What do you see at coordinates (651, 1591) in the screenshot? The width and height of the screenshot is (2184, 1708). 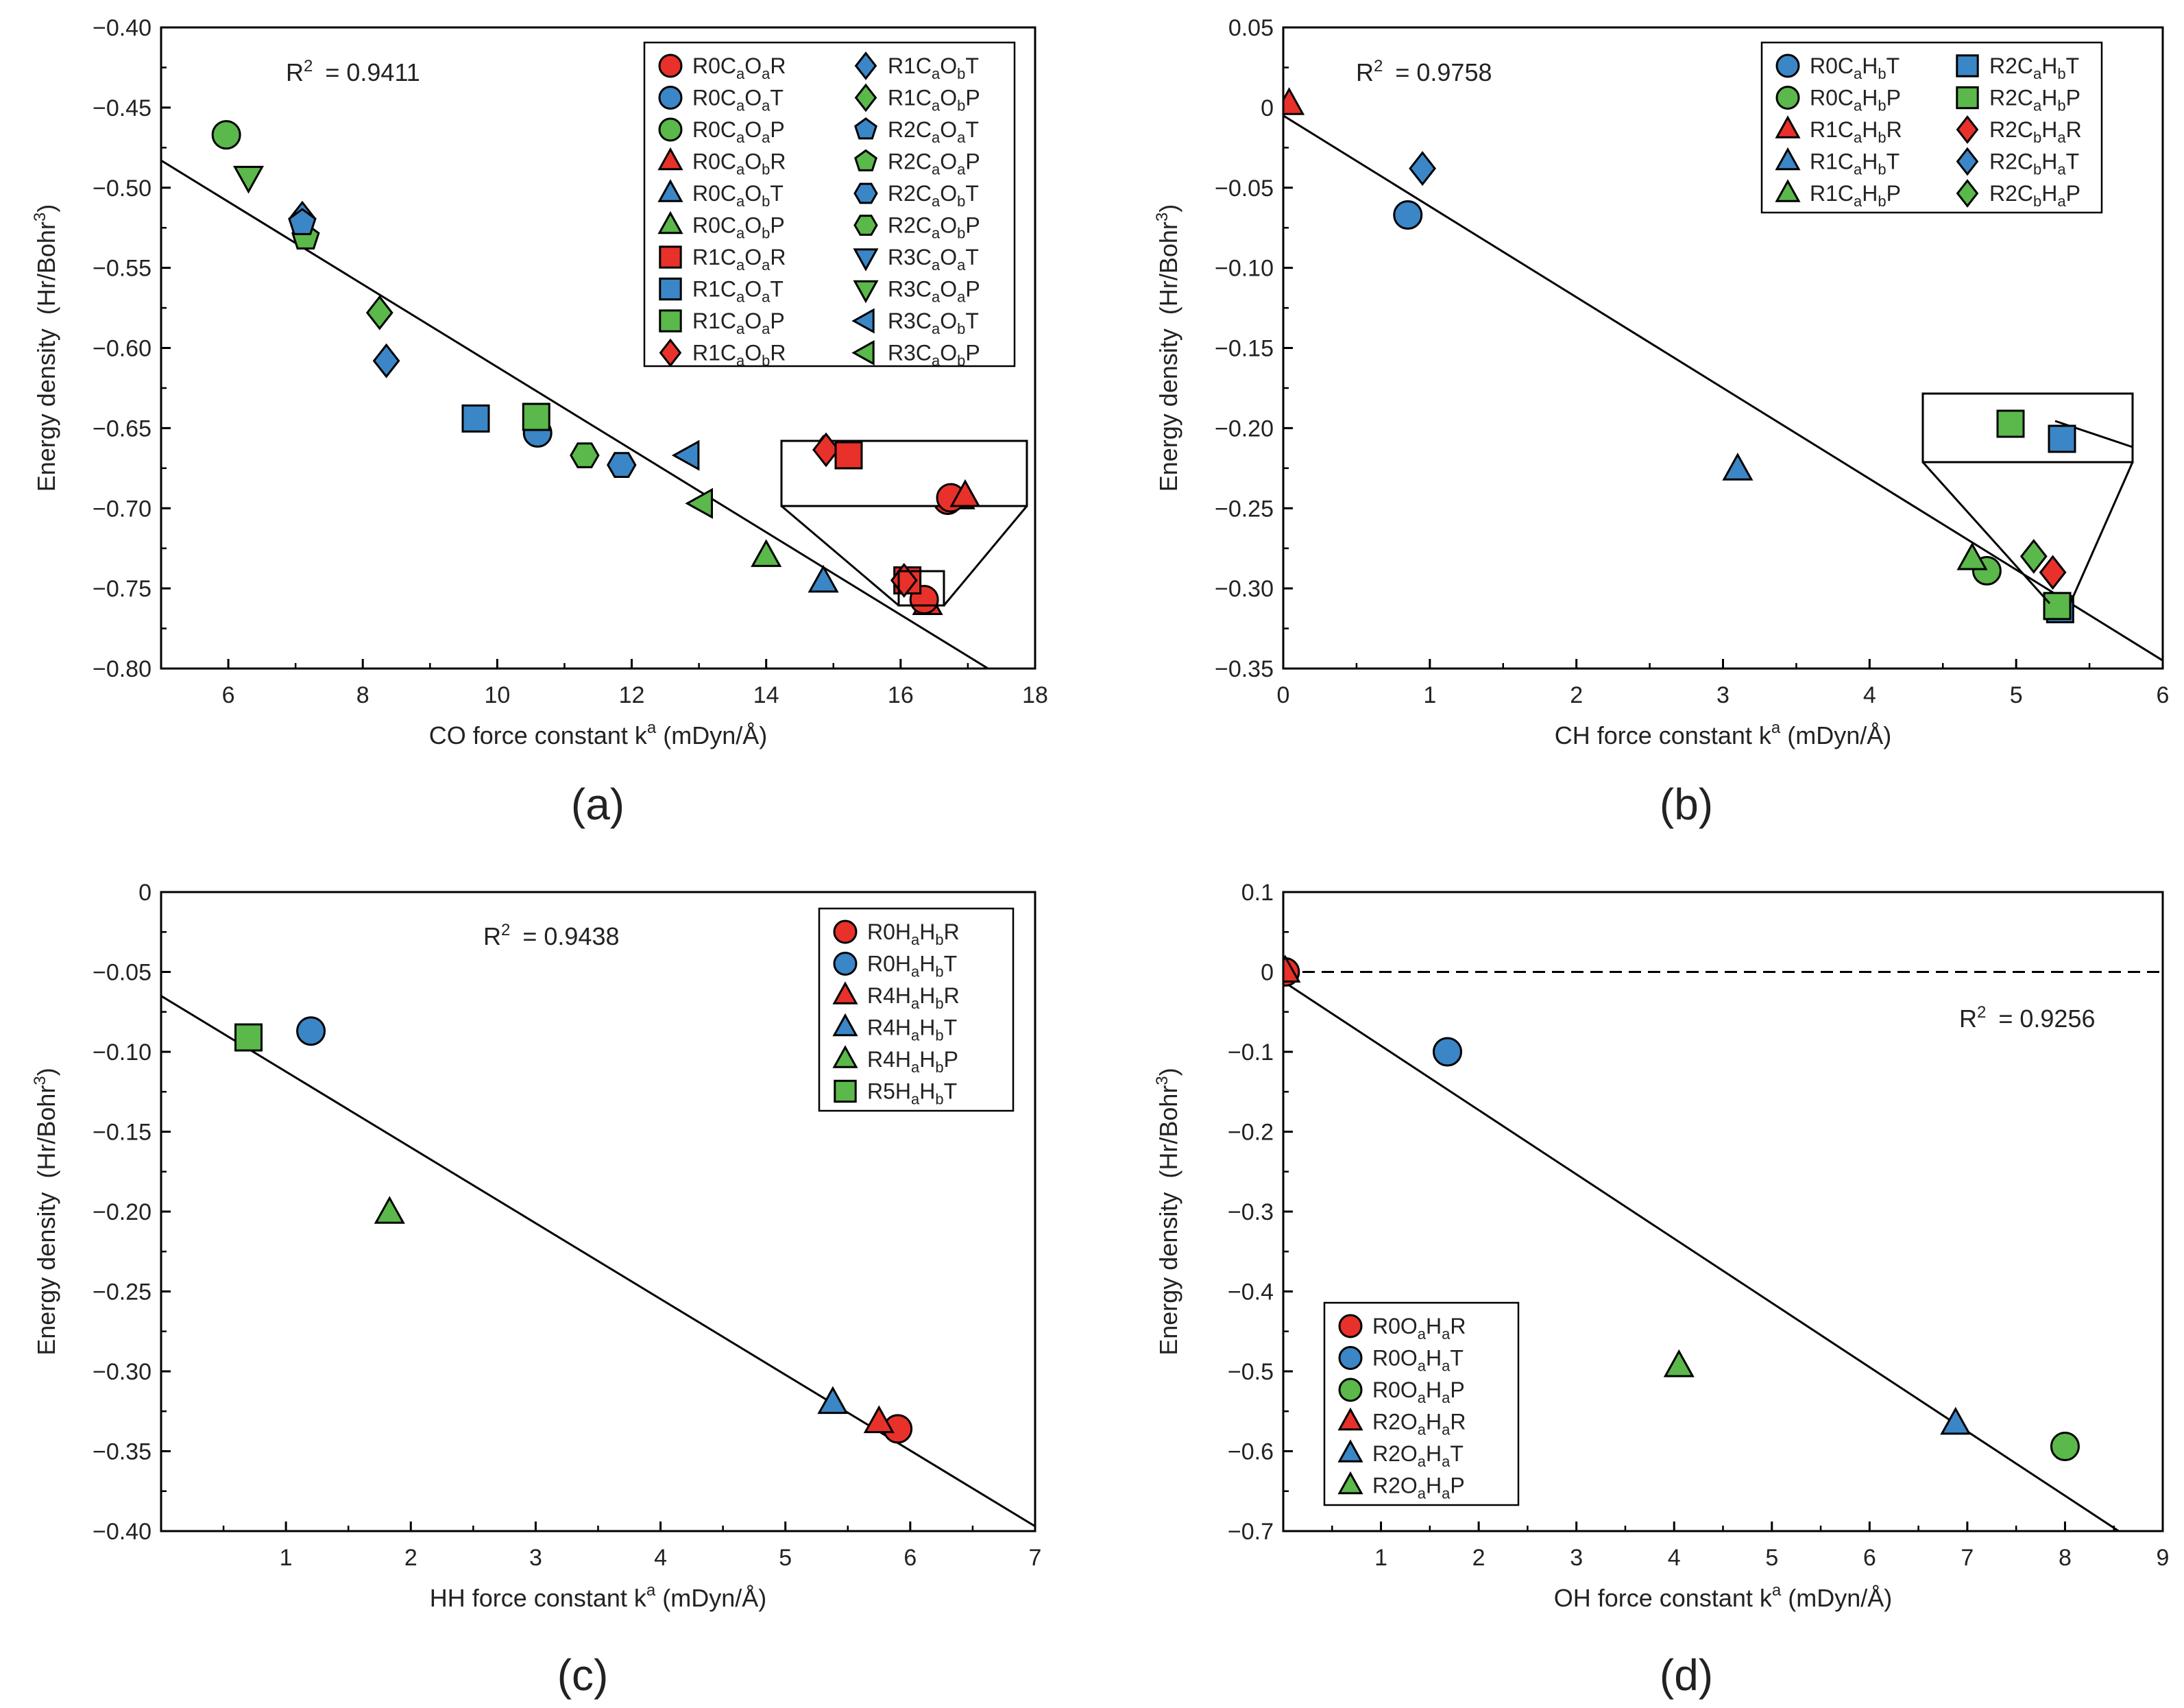 I see `x-axis-label-superscript: a` at bounding box center [651, 1591].